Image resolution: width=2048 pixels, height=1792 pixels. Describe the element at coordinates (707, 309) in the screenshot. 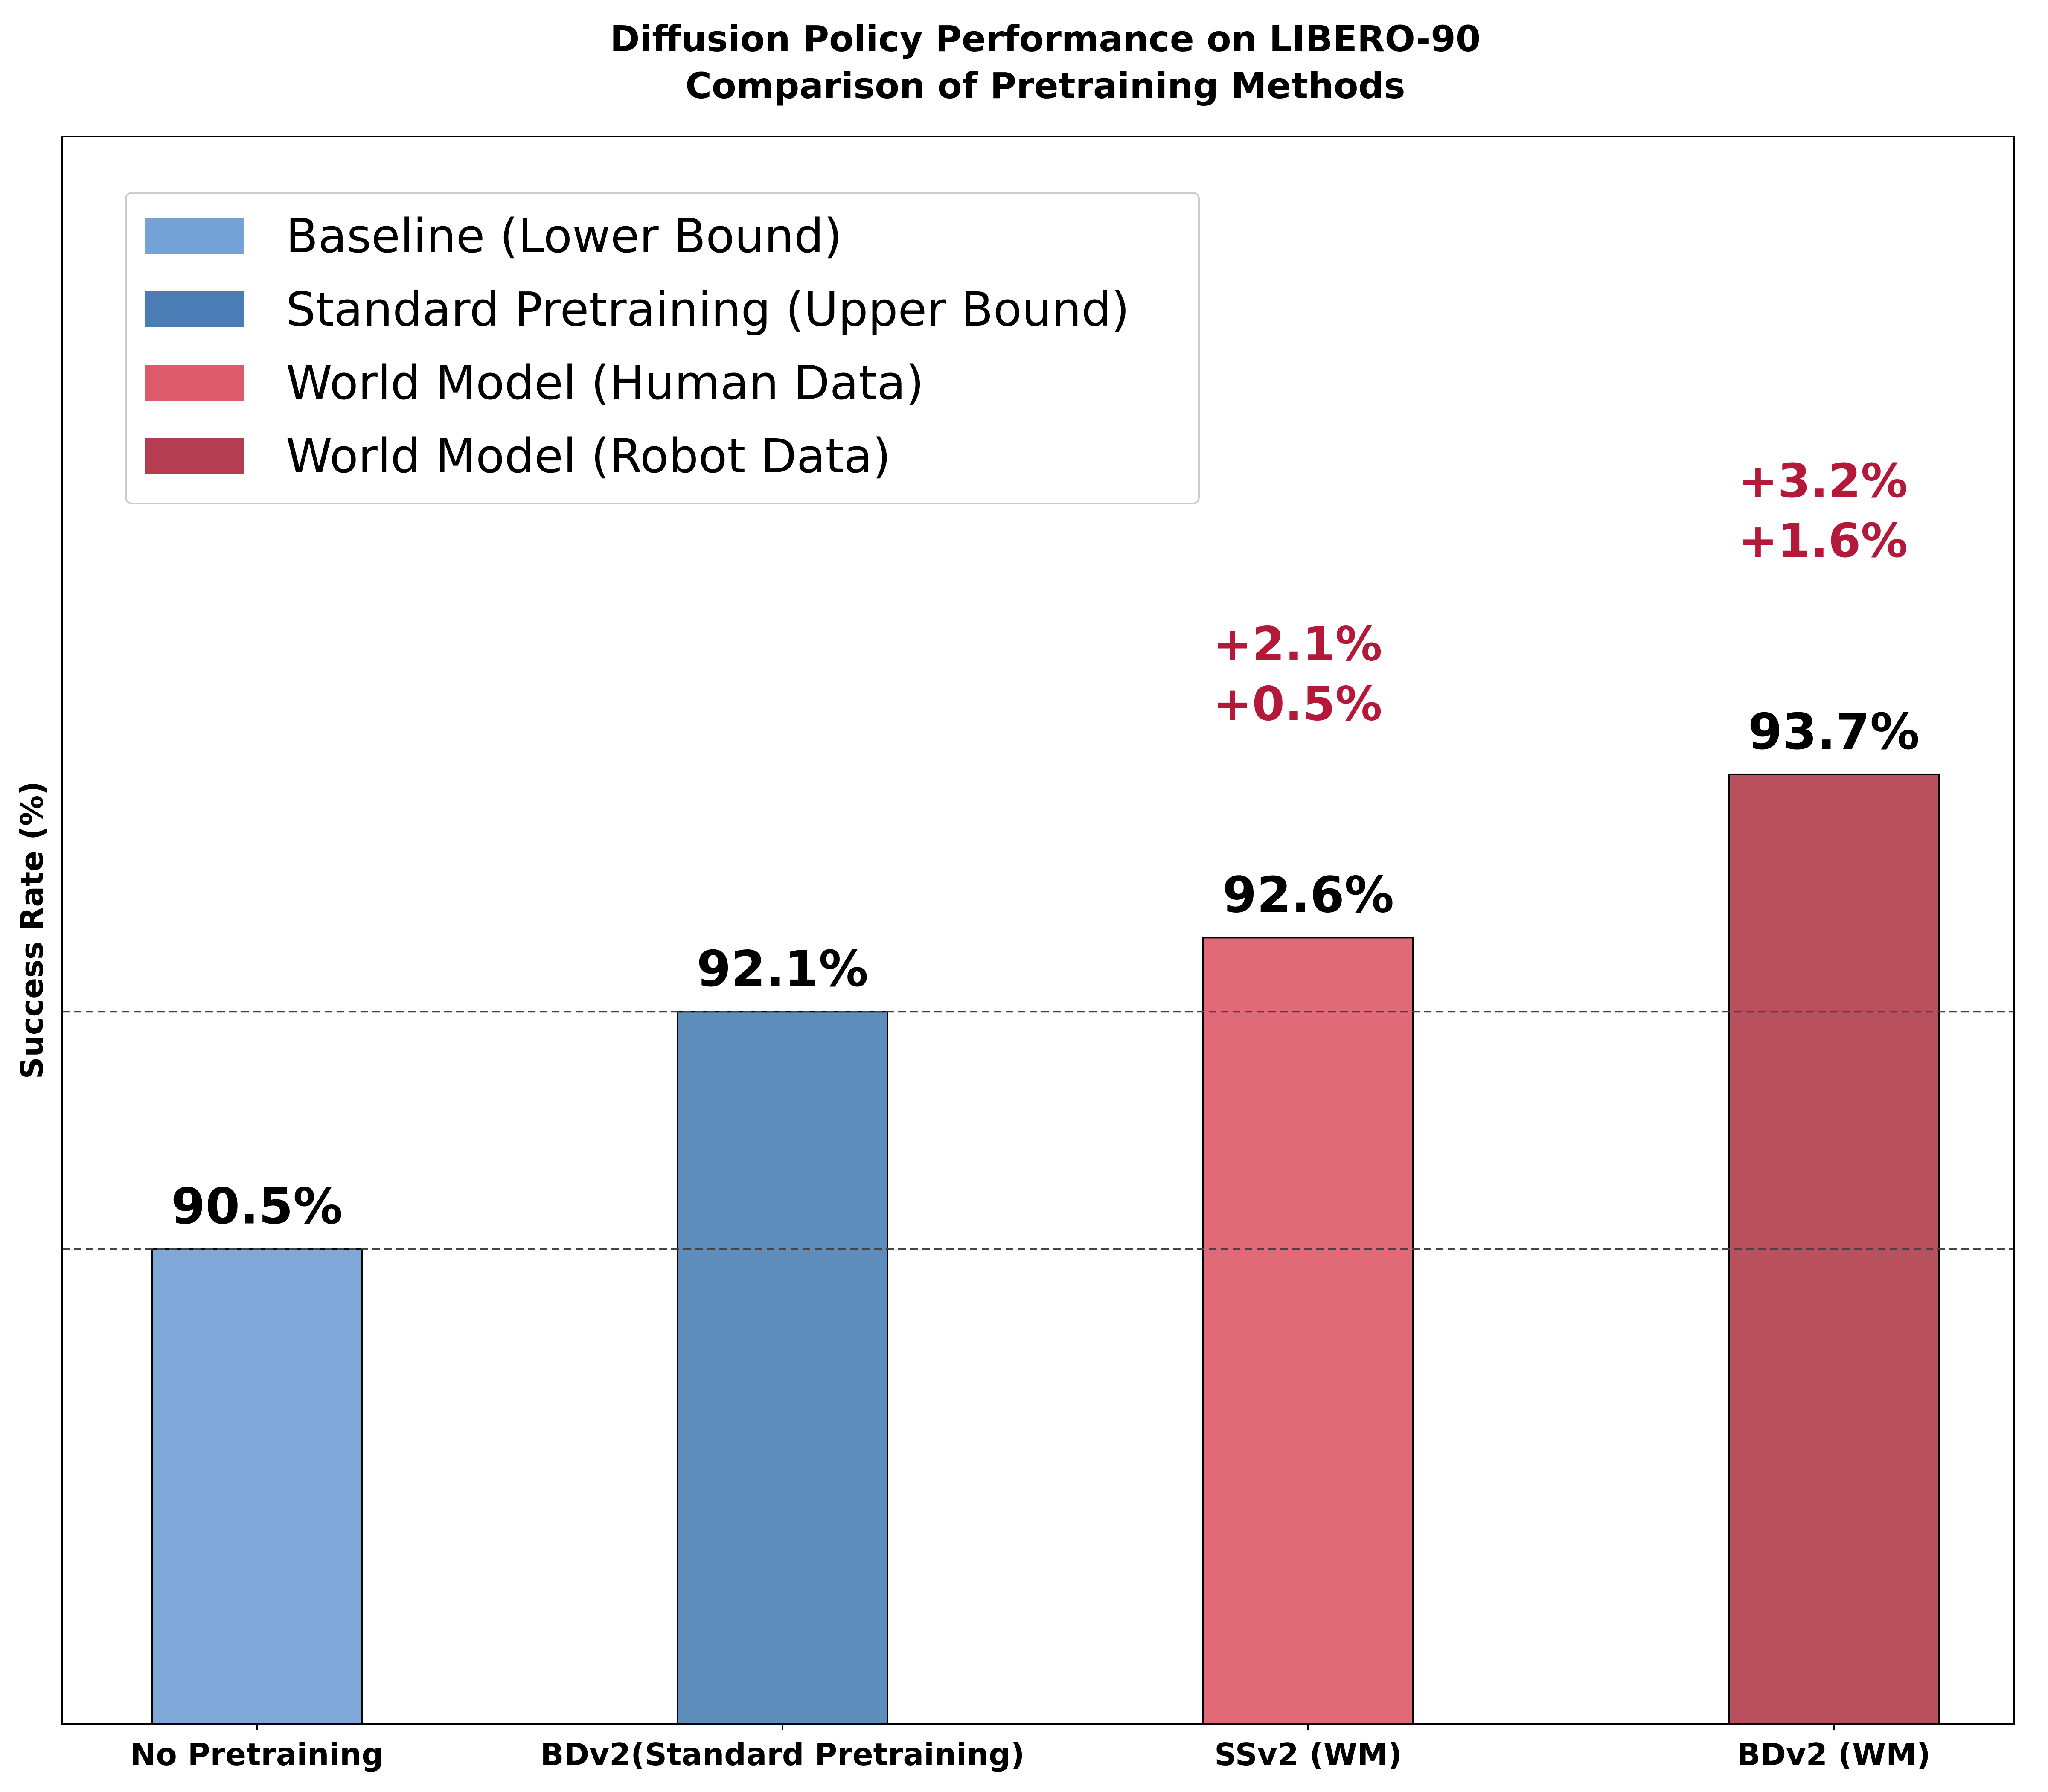

I see `legend-label-2: Standard Pretraining (Upper Bound)` at that location.